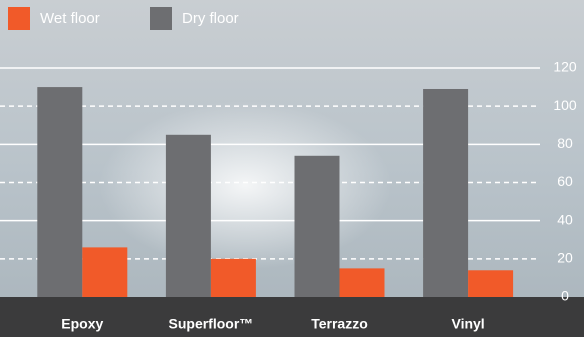 The width and height of the screenshot is (584, 337). I want to click on x-tick-label: Superfloor™, so click(211, 324).